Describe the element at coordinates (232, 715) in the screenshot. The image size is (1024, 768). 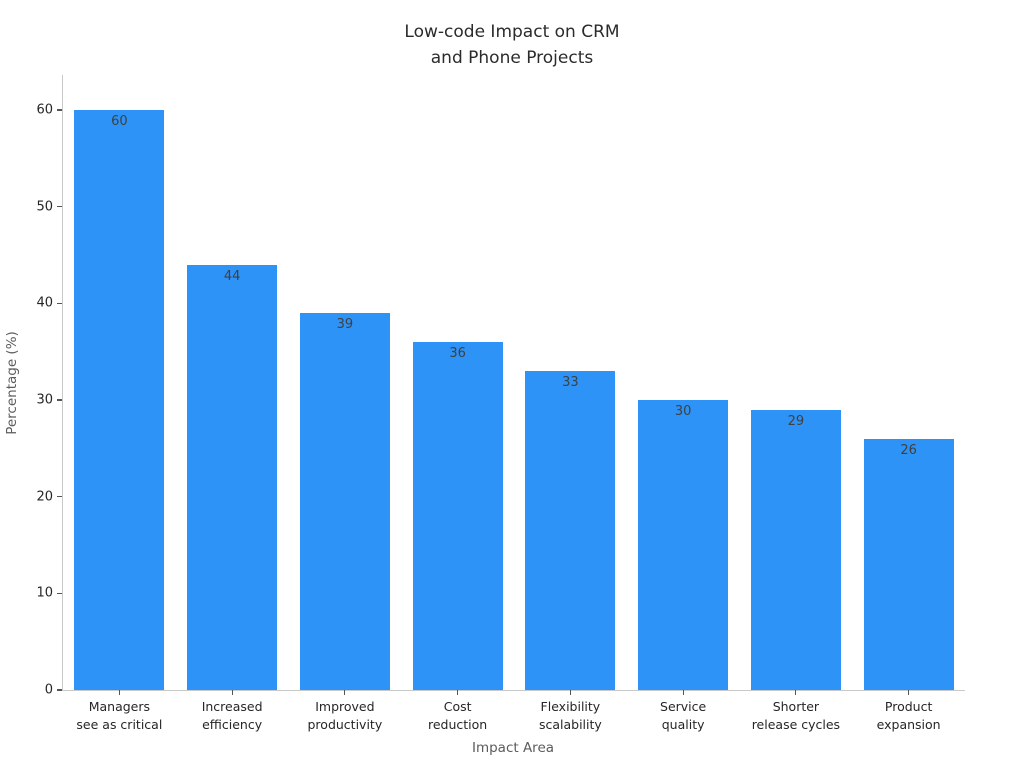
I see `x-tick-label: Increased efficiency` at that location.